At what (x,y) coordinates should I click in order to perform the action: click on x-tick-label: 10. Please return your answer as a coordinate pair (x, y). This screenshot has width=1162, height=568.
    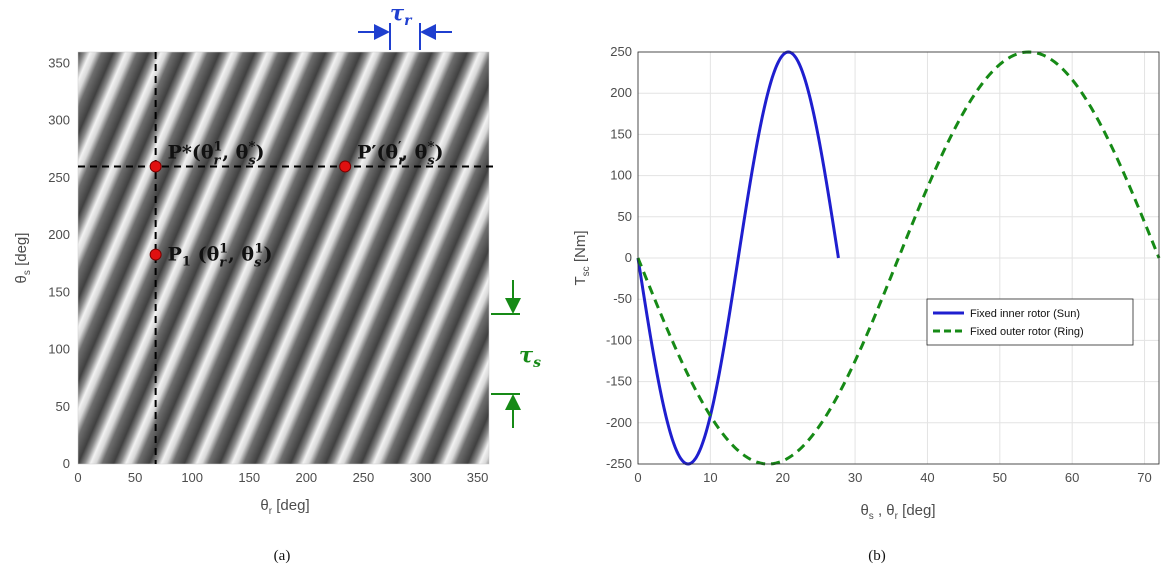
    Looking at the image, I should click on (710, 477).